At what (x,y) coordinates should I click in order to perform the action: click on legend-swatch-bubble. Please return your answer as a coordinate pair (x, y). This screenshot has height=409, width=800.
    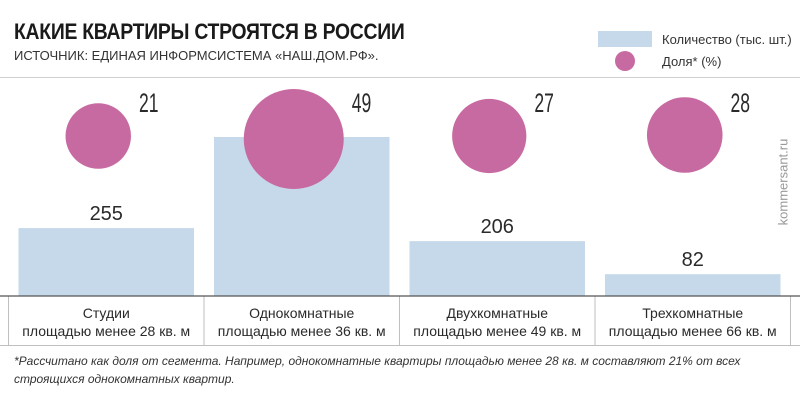
    Looking at the image, I should click on (625, 61).